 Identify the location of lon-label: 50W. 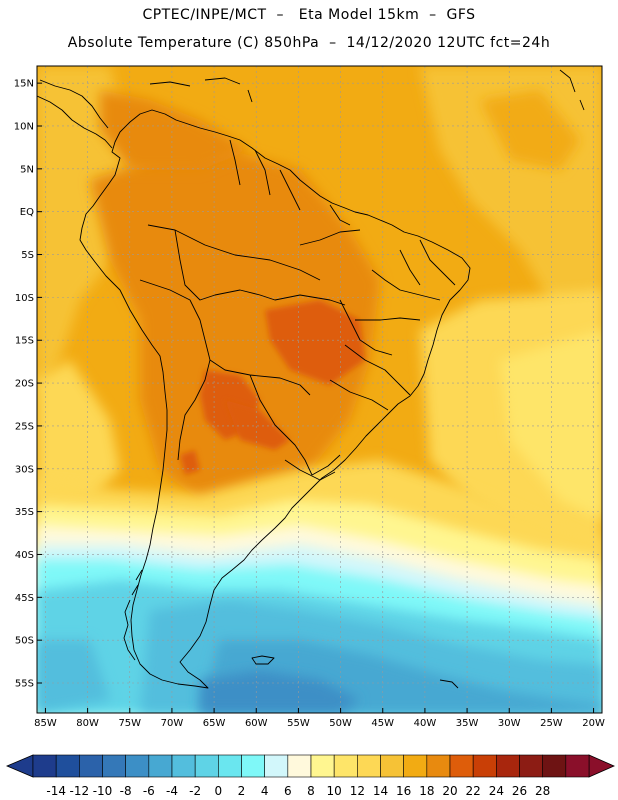
(340, 723).